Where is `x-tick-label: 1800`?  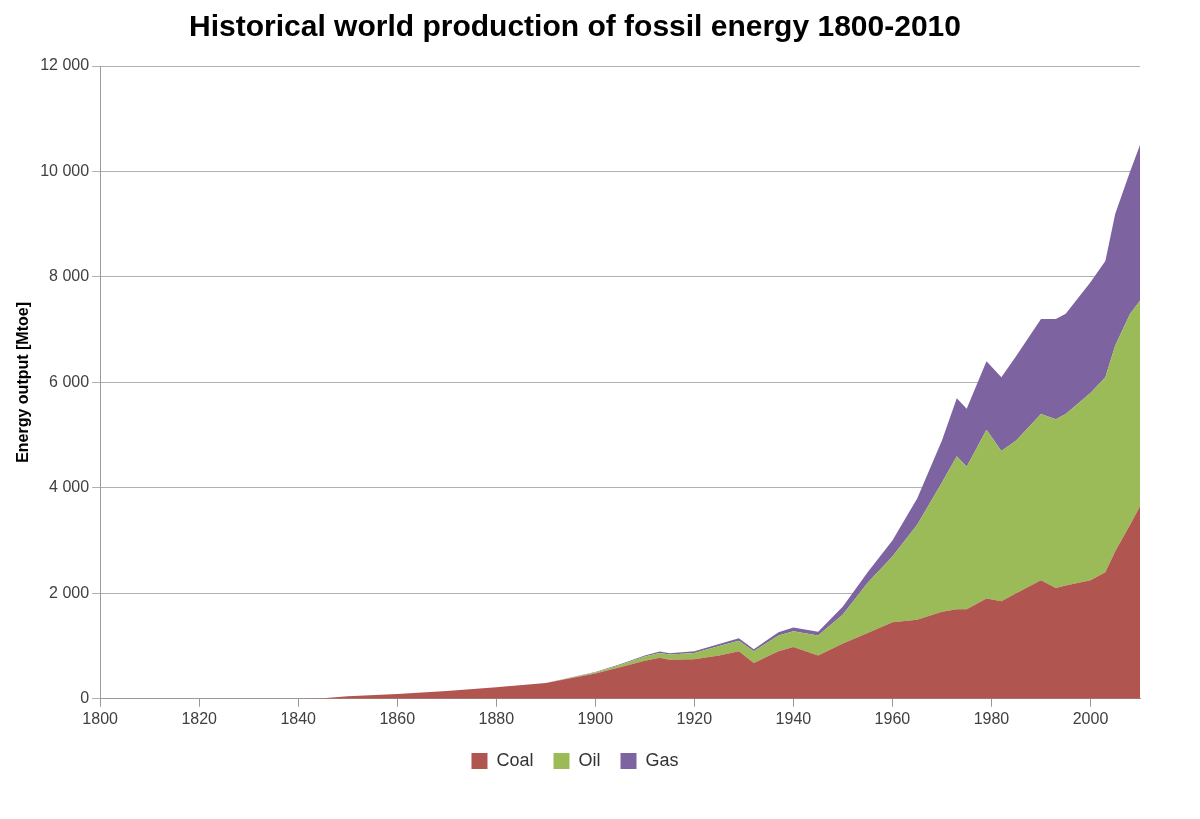 x-tick-label: 1800 is located at coordinates (100, 718).